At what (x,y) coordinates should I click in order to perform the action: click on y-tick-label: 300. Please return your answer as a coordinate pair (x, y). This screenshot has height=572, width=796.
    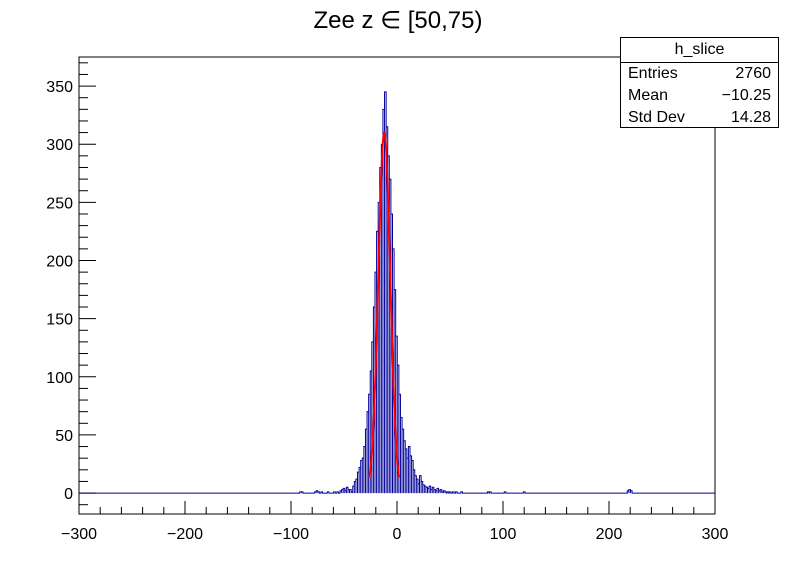
    Looking at the image, I should click on (59, 145).